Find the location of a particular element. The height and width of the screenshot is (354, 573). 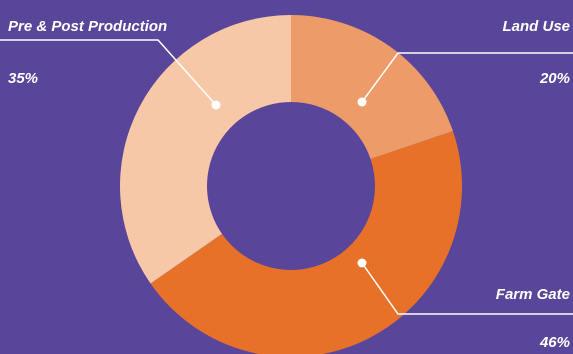

label-pre-post-production-value: 35% is located at coordinates (23, 78).